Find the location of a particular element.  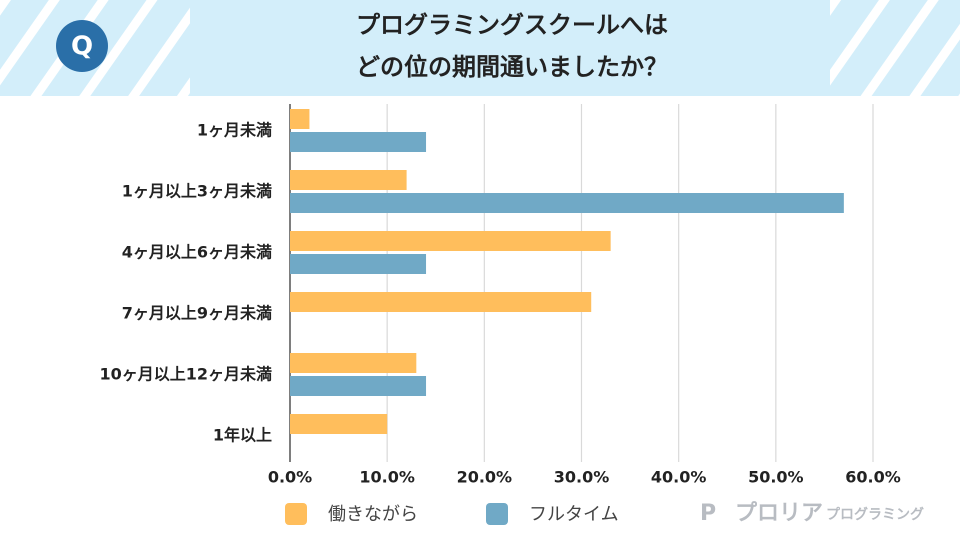

x-tick-label: 0.0% is located at coordinates (290, 477).